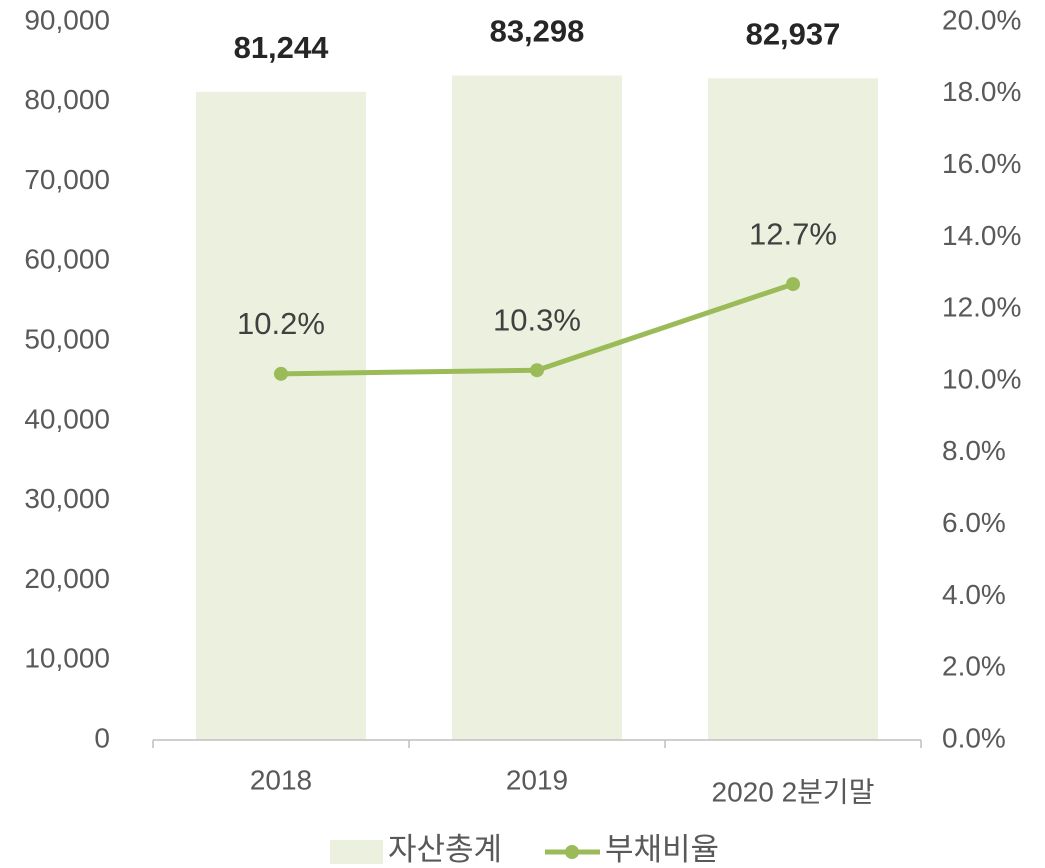  What do you see at coordinates (974, 594) in the screenshot?
I see `y2-tick-label: 4.0%` at bounding box center [974, 594].